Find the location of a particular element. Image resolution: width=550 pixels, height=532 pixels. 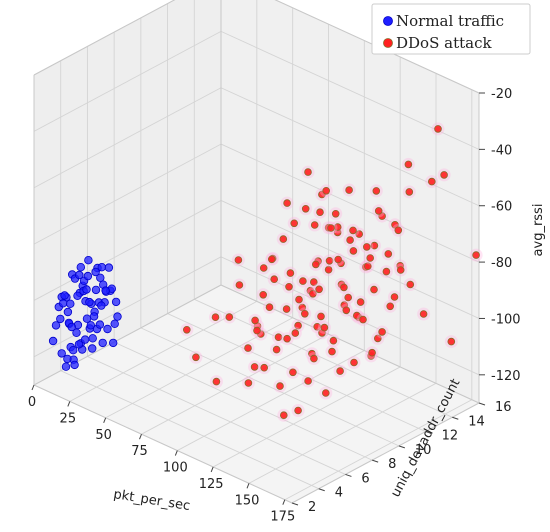

y-tick-label: 10 is located at coordinates (423, 450).